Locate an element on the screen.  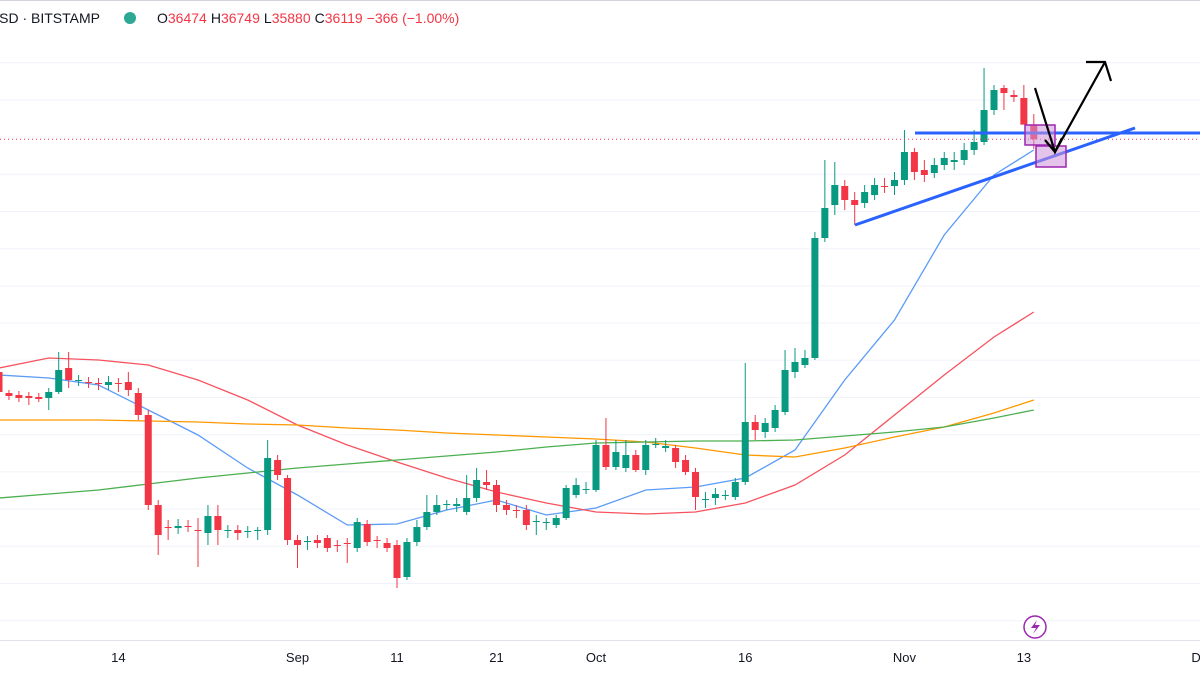
x-tick-label: 14 is located at coordinates (118, 657).